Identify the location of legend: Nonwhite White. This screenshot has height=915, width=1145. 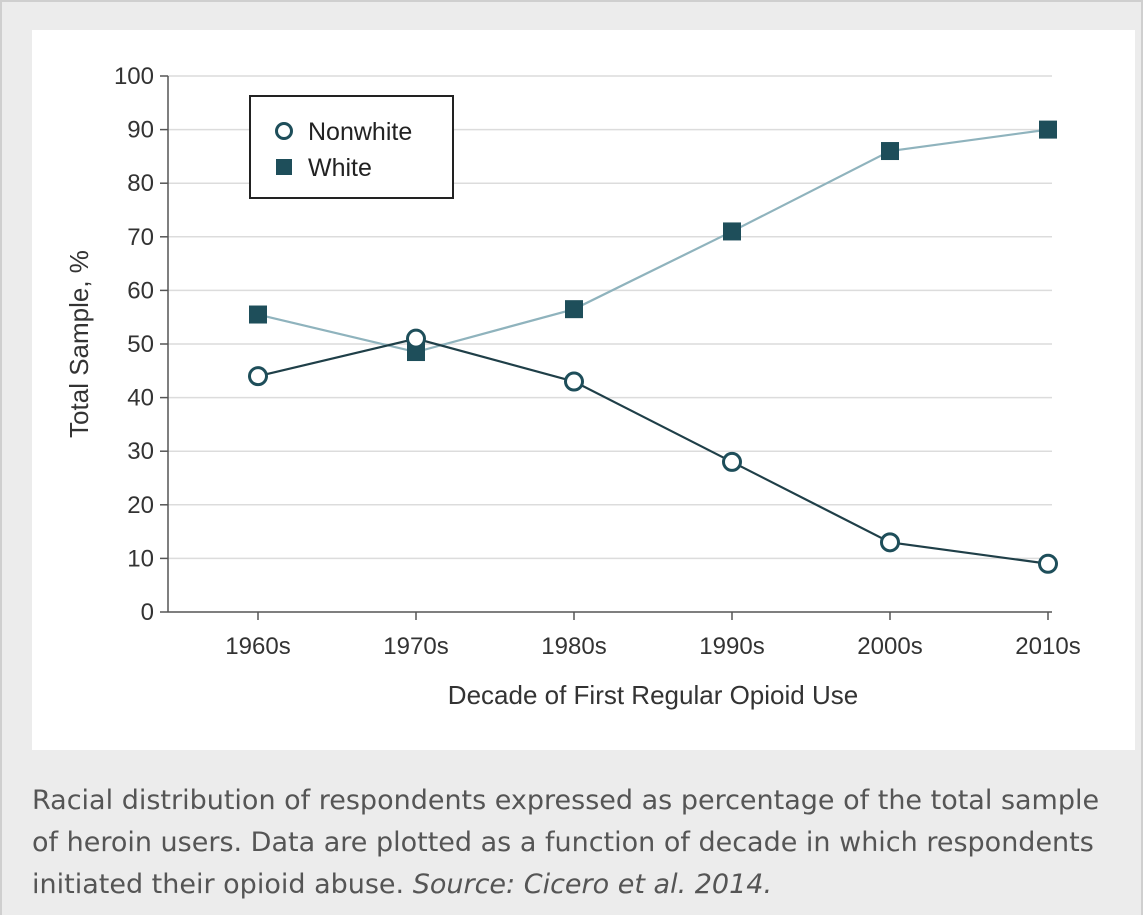
(351, 147).